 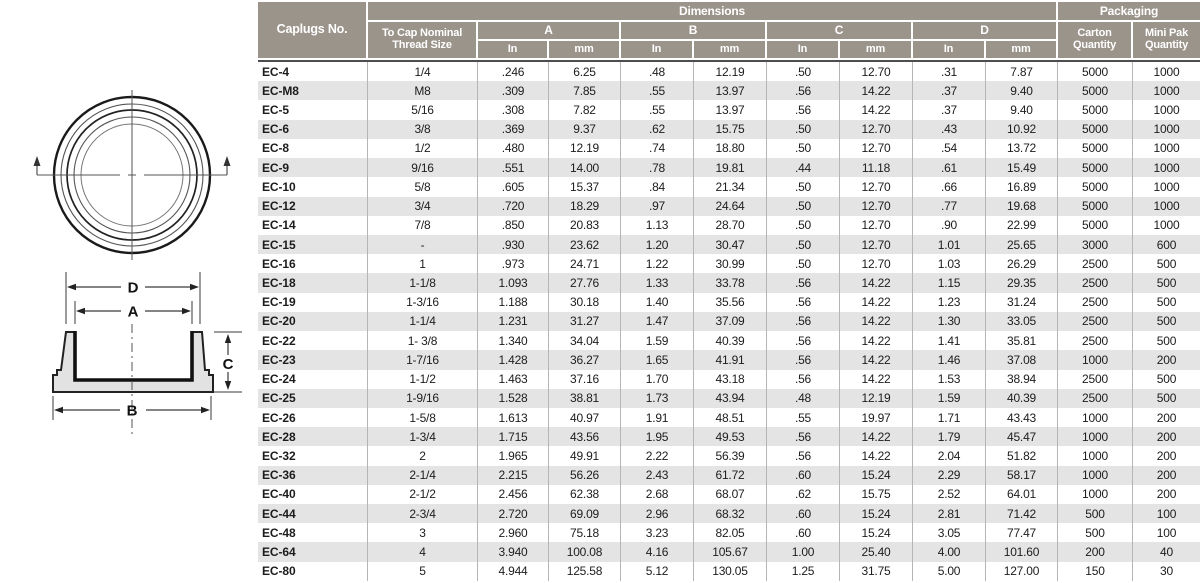 I want to click on cell-caplugs-no: EC-8, so click(x=313, y=148).